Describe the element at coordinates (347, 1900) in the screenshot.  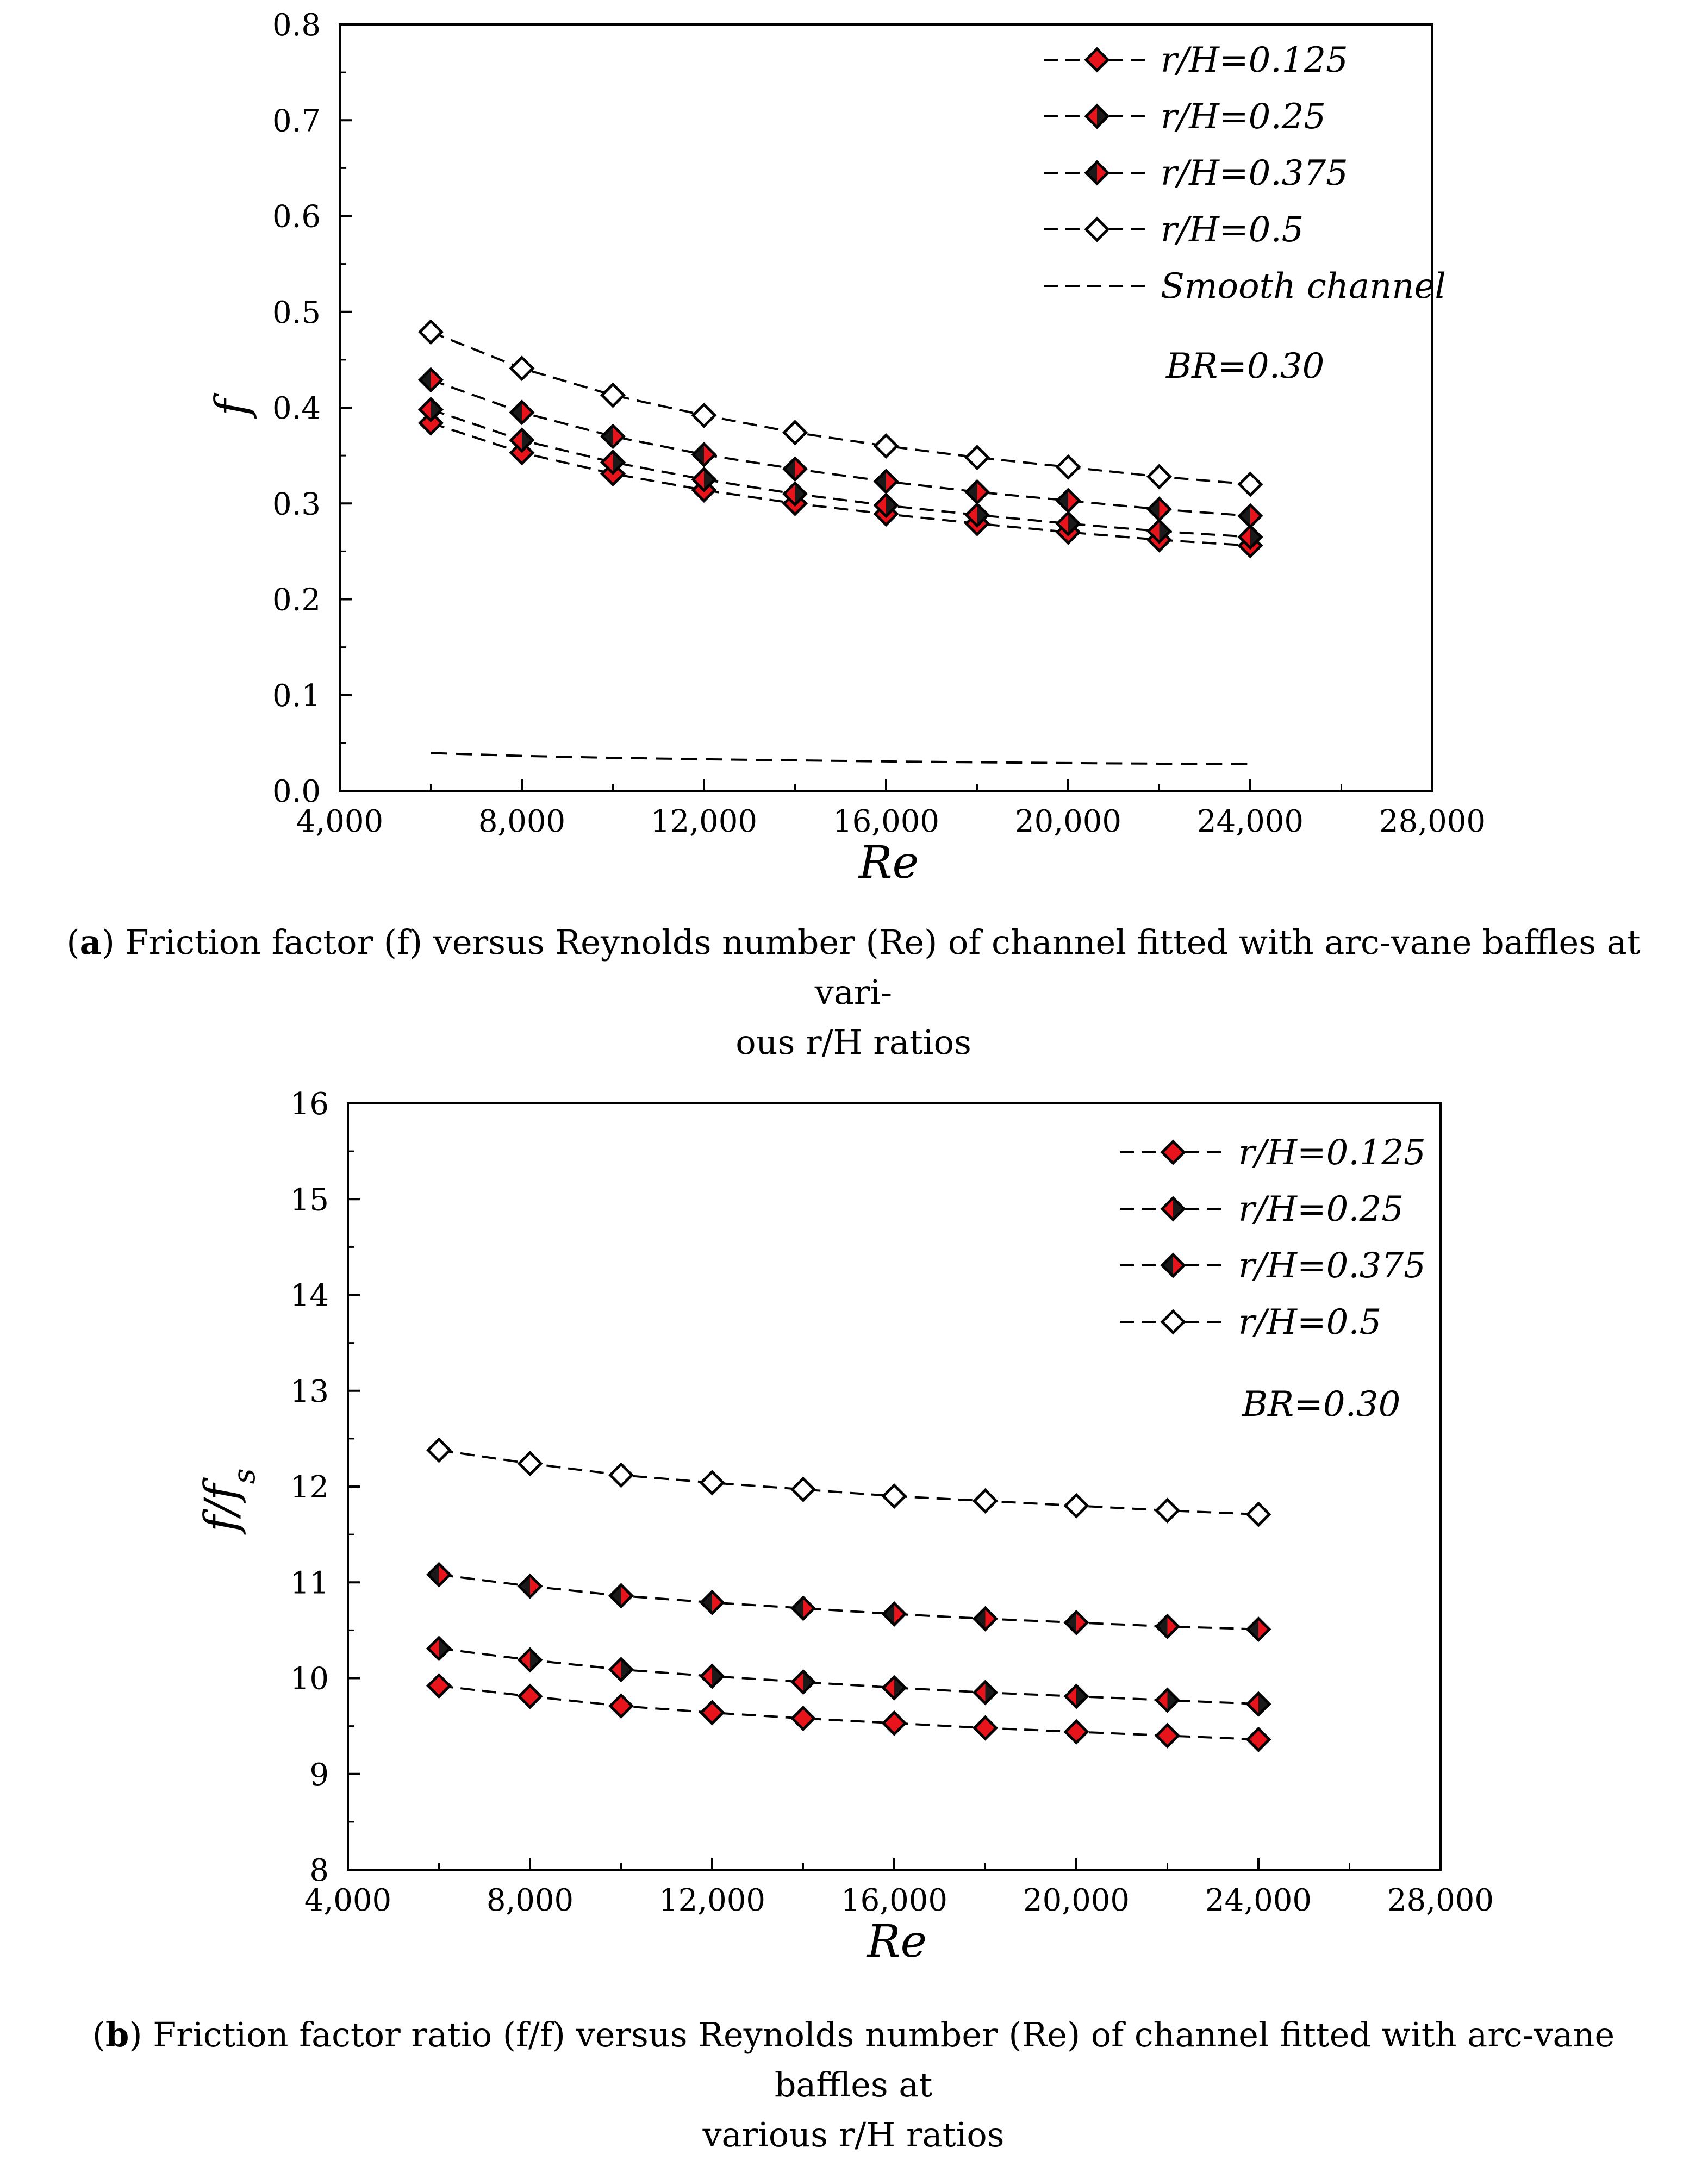
I see `x-tick-label: 4,000` at that location.